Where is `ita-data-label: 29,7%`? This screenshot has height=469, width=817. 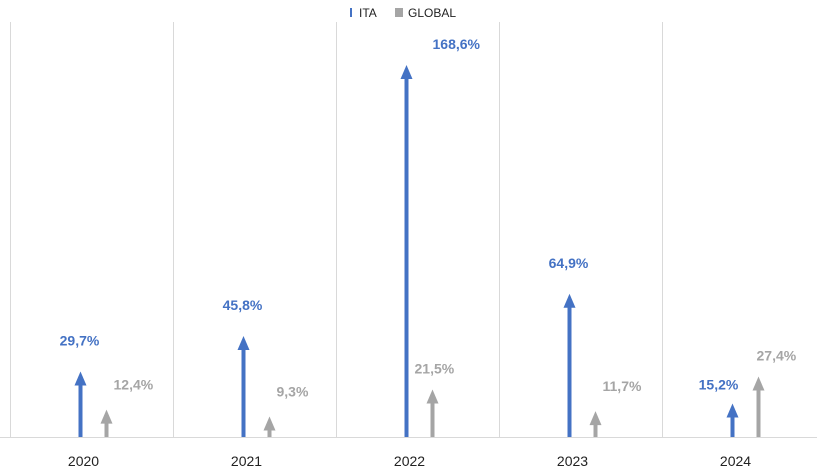
ita-data-label: 29,7% is located at coordinates (80, 340).